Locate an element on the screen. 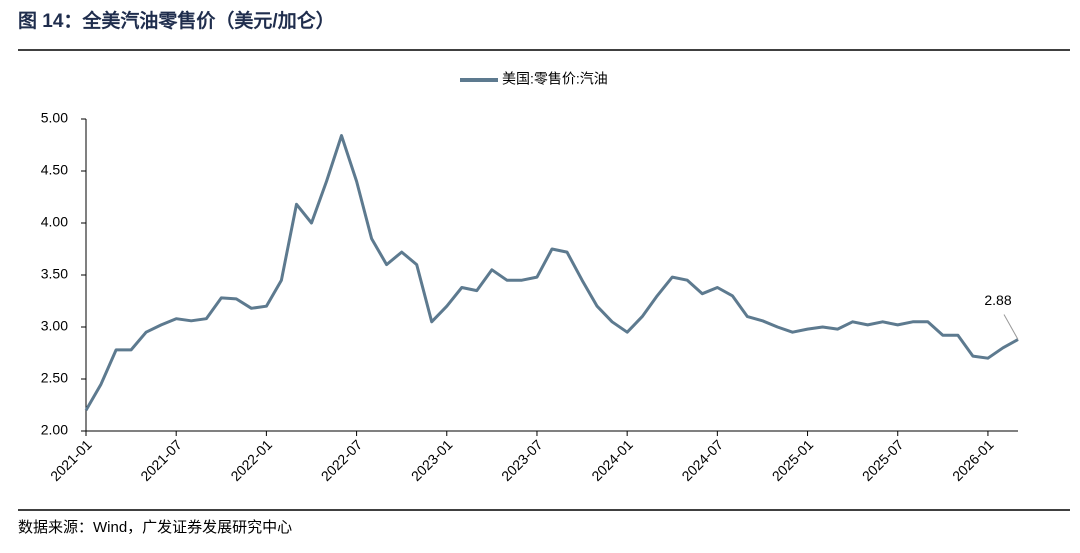 The width and height of the screenshot is (1080, 553). x-tick-label: 2022-07 is located at coordinates (342, 460).